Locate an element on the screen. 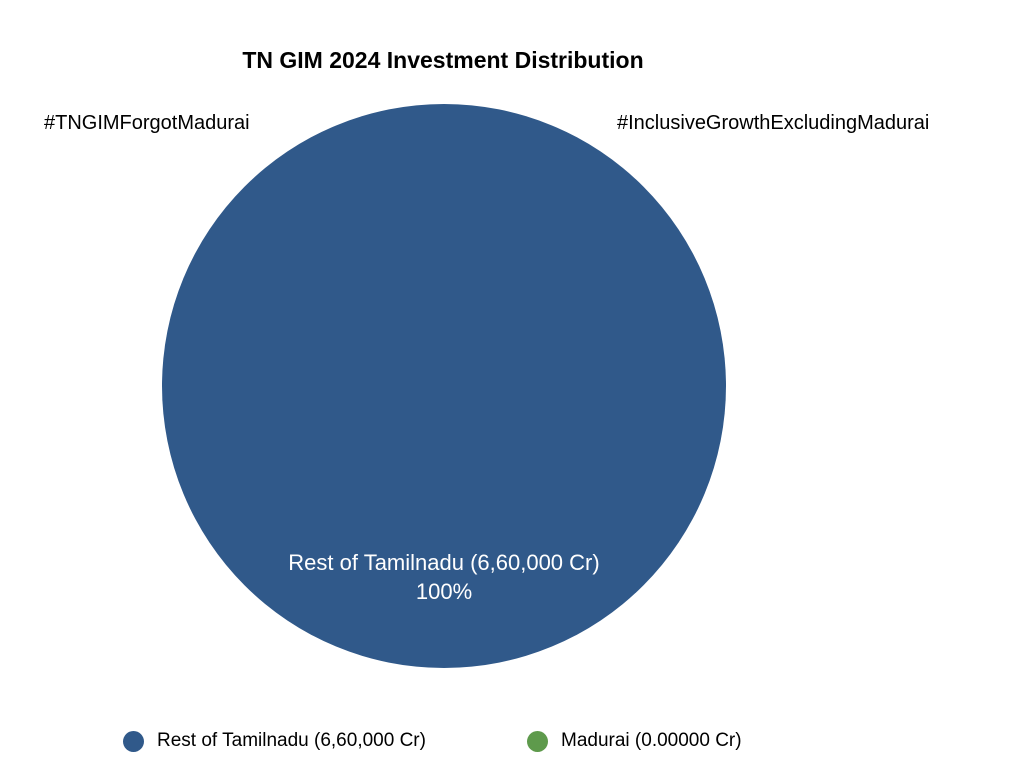  legend-swatch-madurai is located at coordinates (537, 741).